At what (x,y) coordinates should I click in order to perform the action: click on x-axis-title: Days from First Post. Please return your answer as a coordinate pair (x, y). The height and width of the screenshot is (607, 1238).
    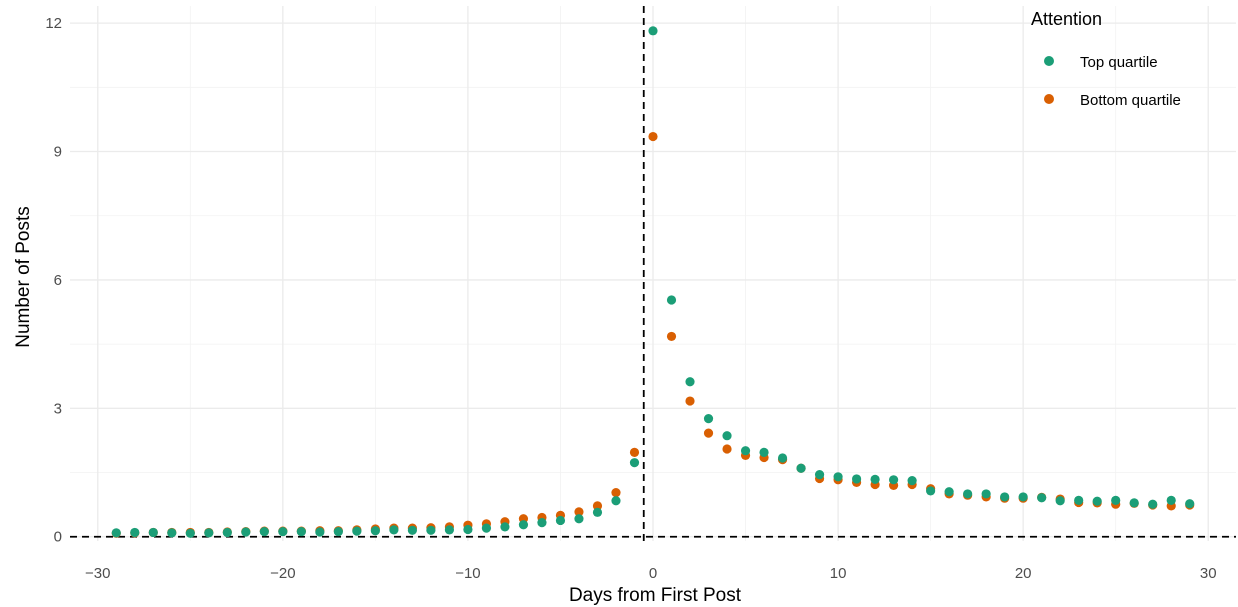
    Looking at the image, I should click on (655, 595).